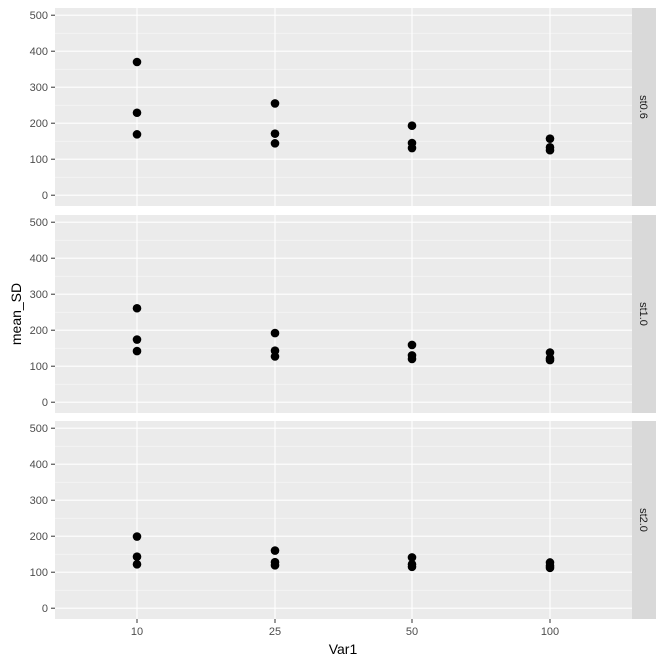 The image size is (664, 664). I want to click on facet-strip-label: st2.0, so click(643, 520).